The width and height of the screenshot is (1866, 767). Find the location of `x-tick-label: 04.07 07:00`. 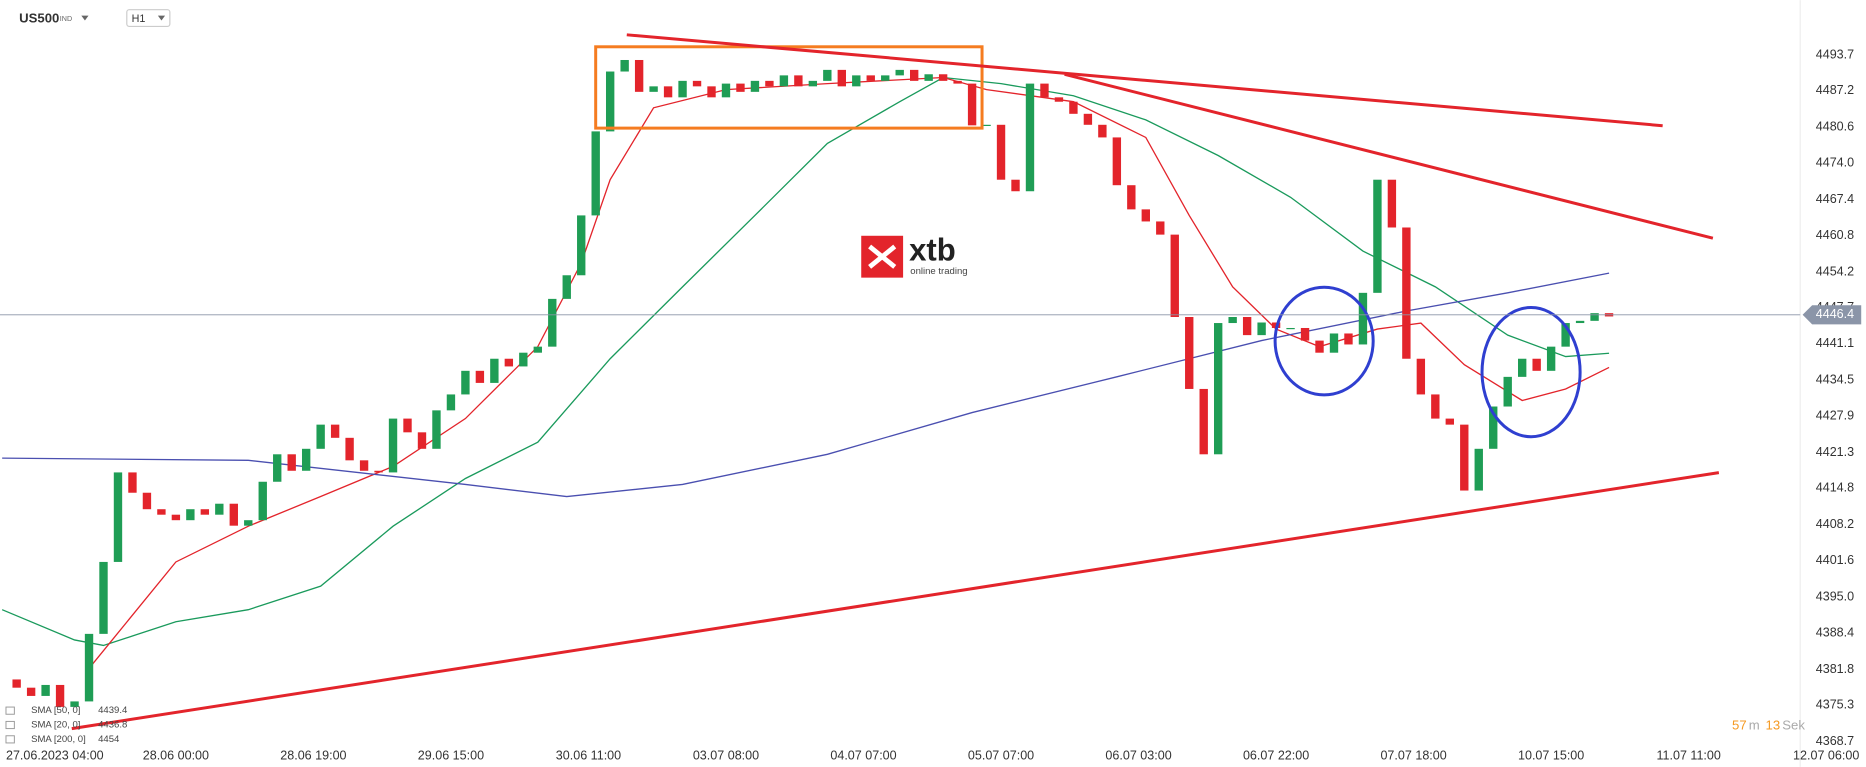

x-tick-label: 04.07 07:00 is located at coordinates (863, 755).